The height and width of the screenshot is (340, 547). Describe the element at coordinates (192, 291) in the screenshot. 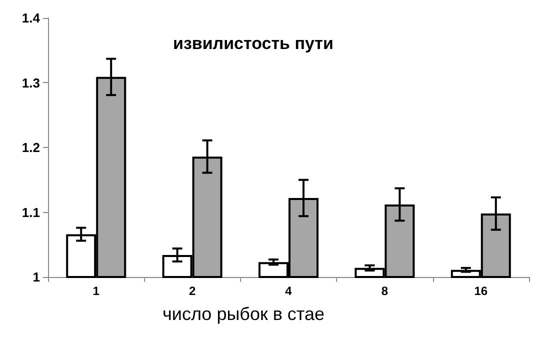

I see `x-tick-label: 2` at that location.